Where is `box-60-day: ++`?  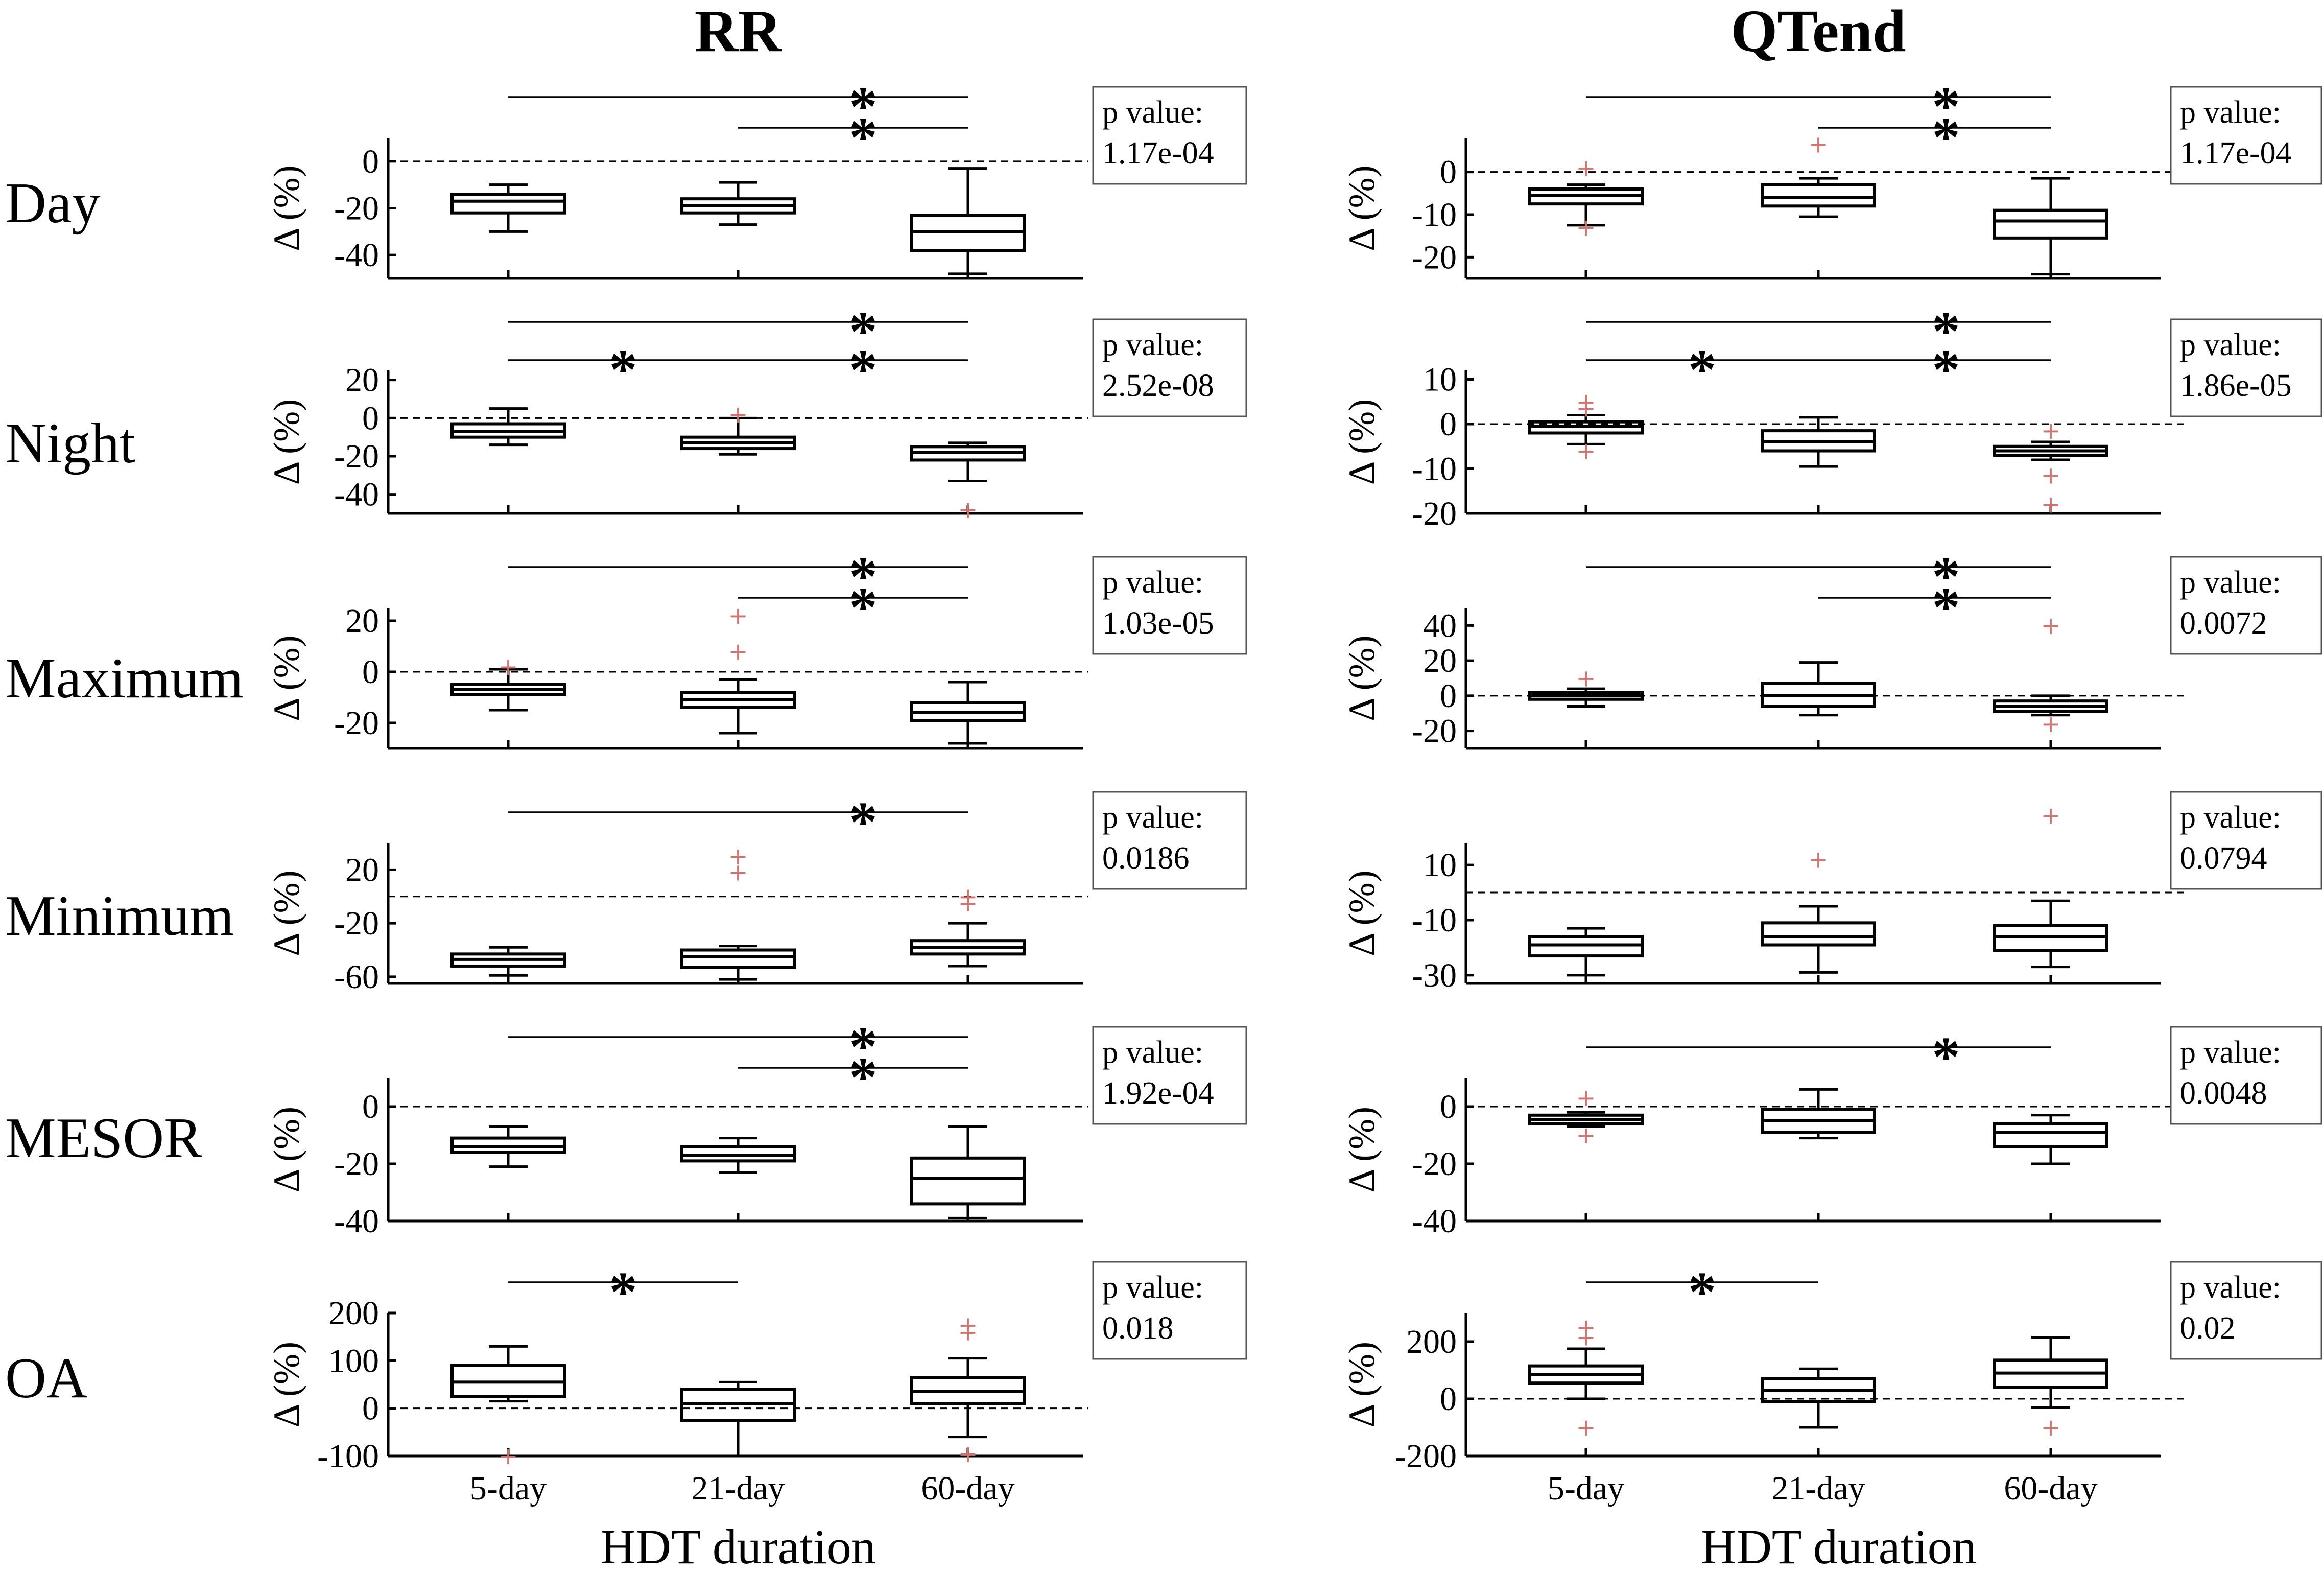 box-60-day: ++ is located at coordinates (968, 925).